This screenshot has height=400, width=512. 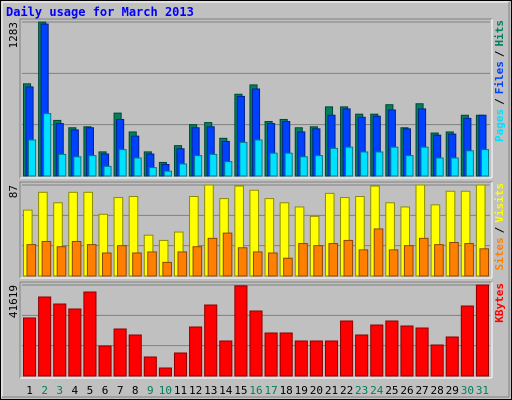 I want to click on chart-title: Daily usage for March 2013, so click(x=100, y=12).